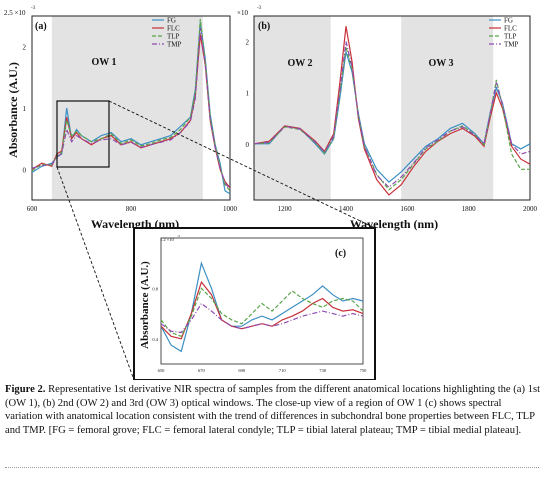 Image resolution: width=547 pixels, height=479 pixels. What do you see at coordinates (340, 253) in the screenshot?
I see `panel-c-label: (c)` at bounding box center [340, 253].